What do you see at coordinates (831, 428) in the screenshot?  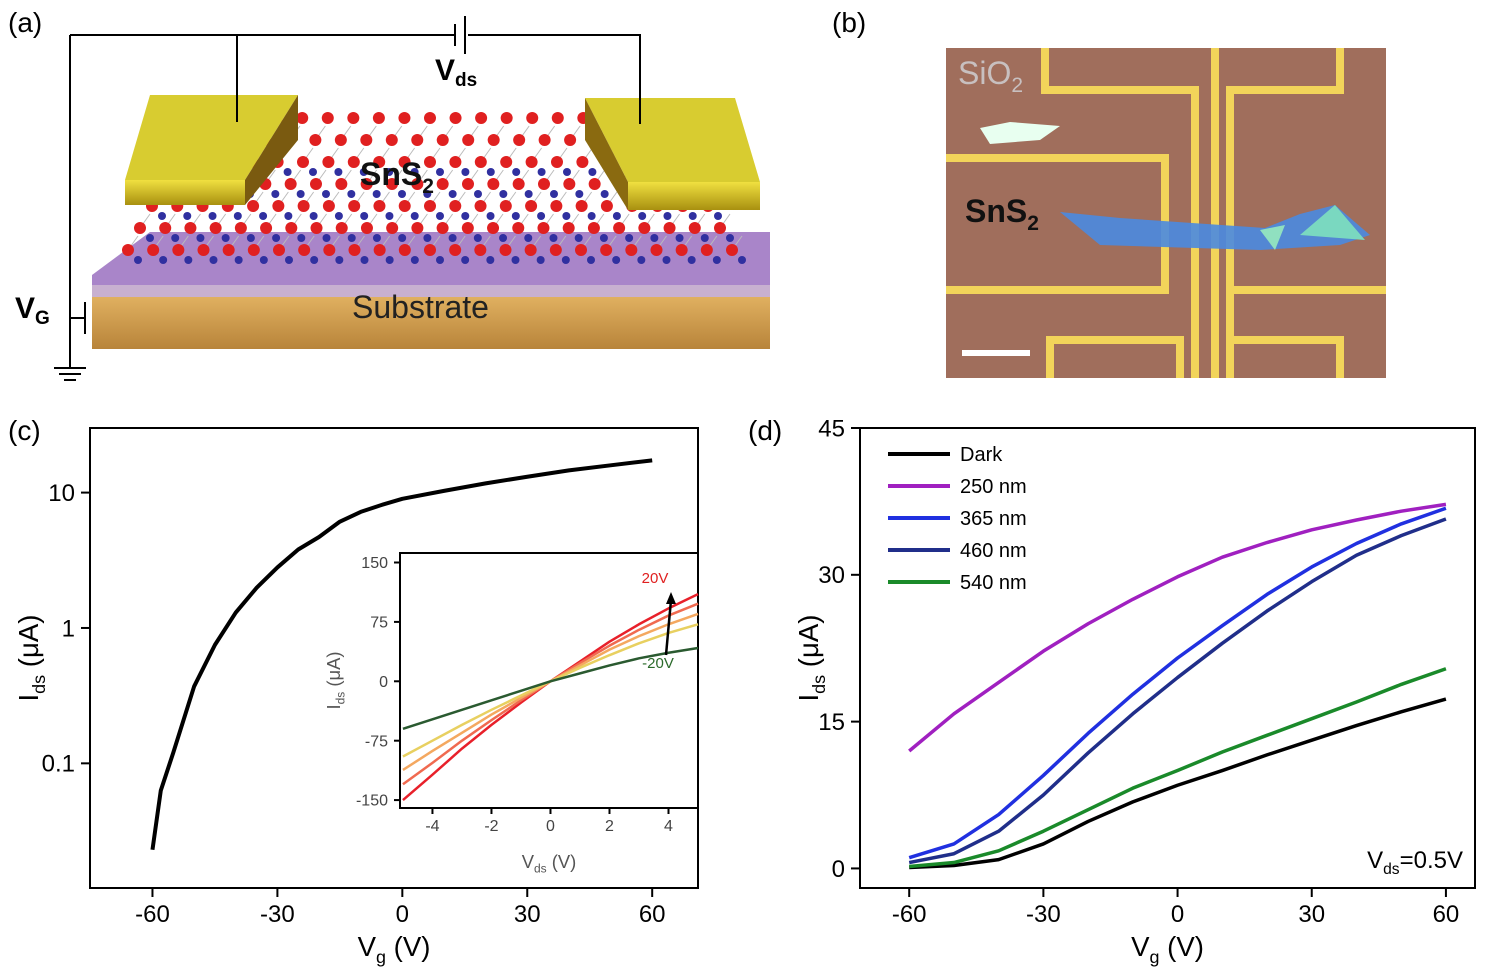 I see `y-tick-label: 45` at bounding box center [831, 428].